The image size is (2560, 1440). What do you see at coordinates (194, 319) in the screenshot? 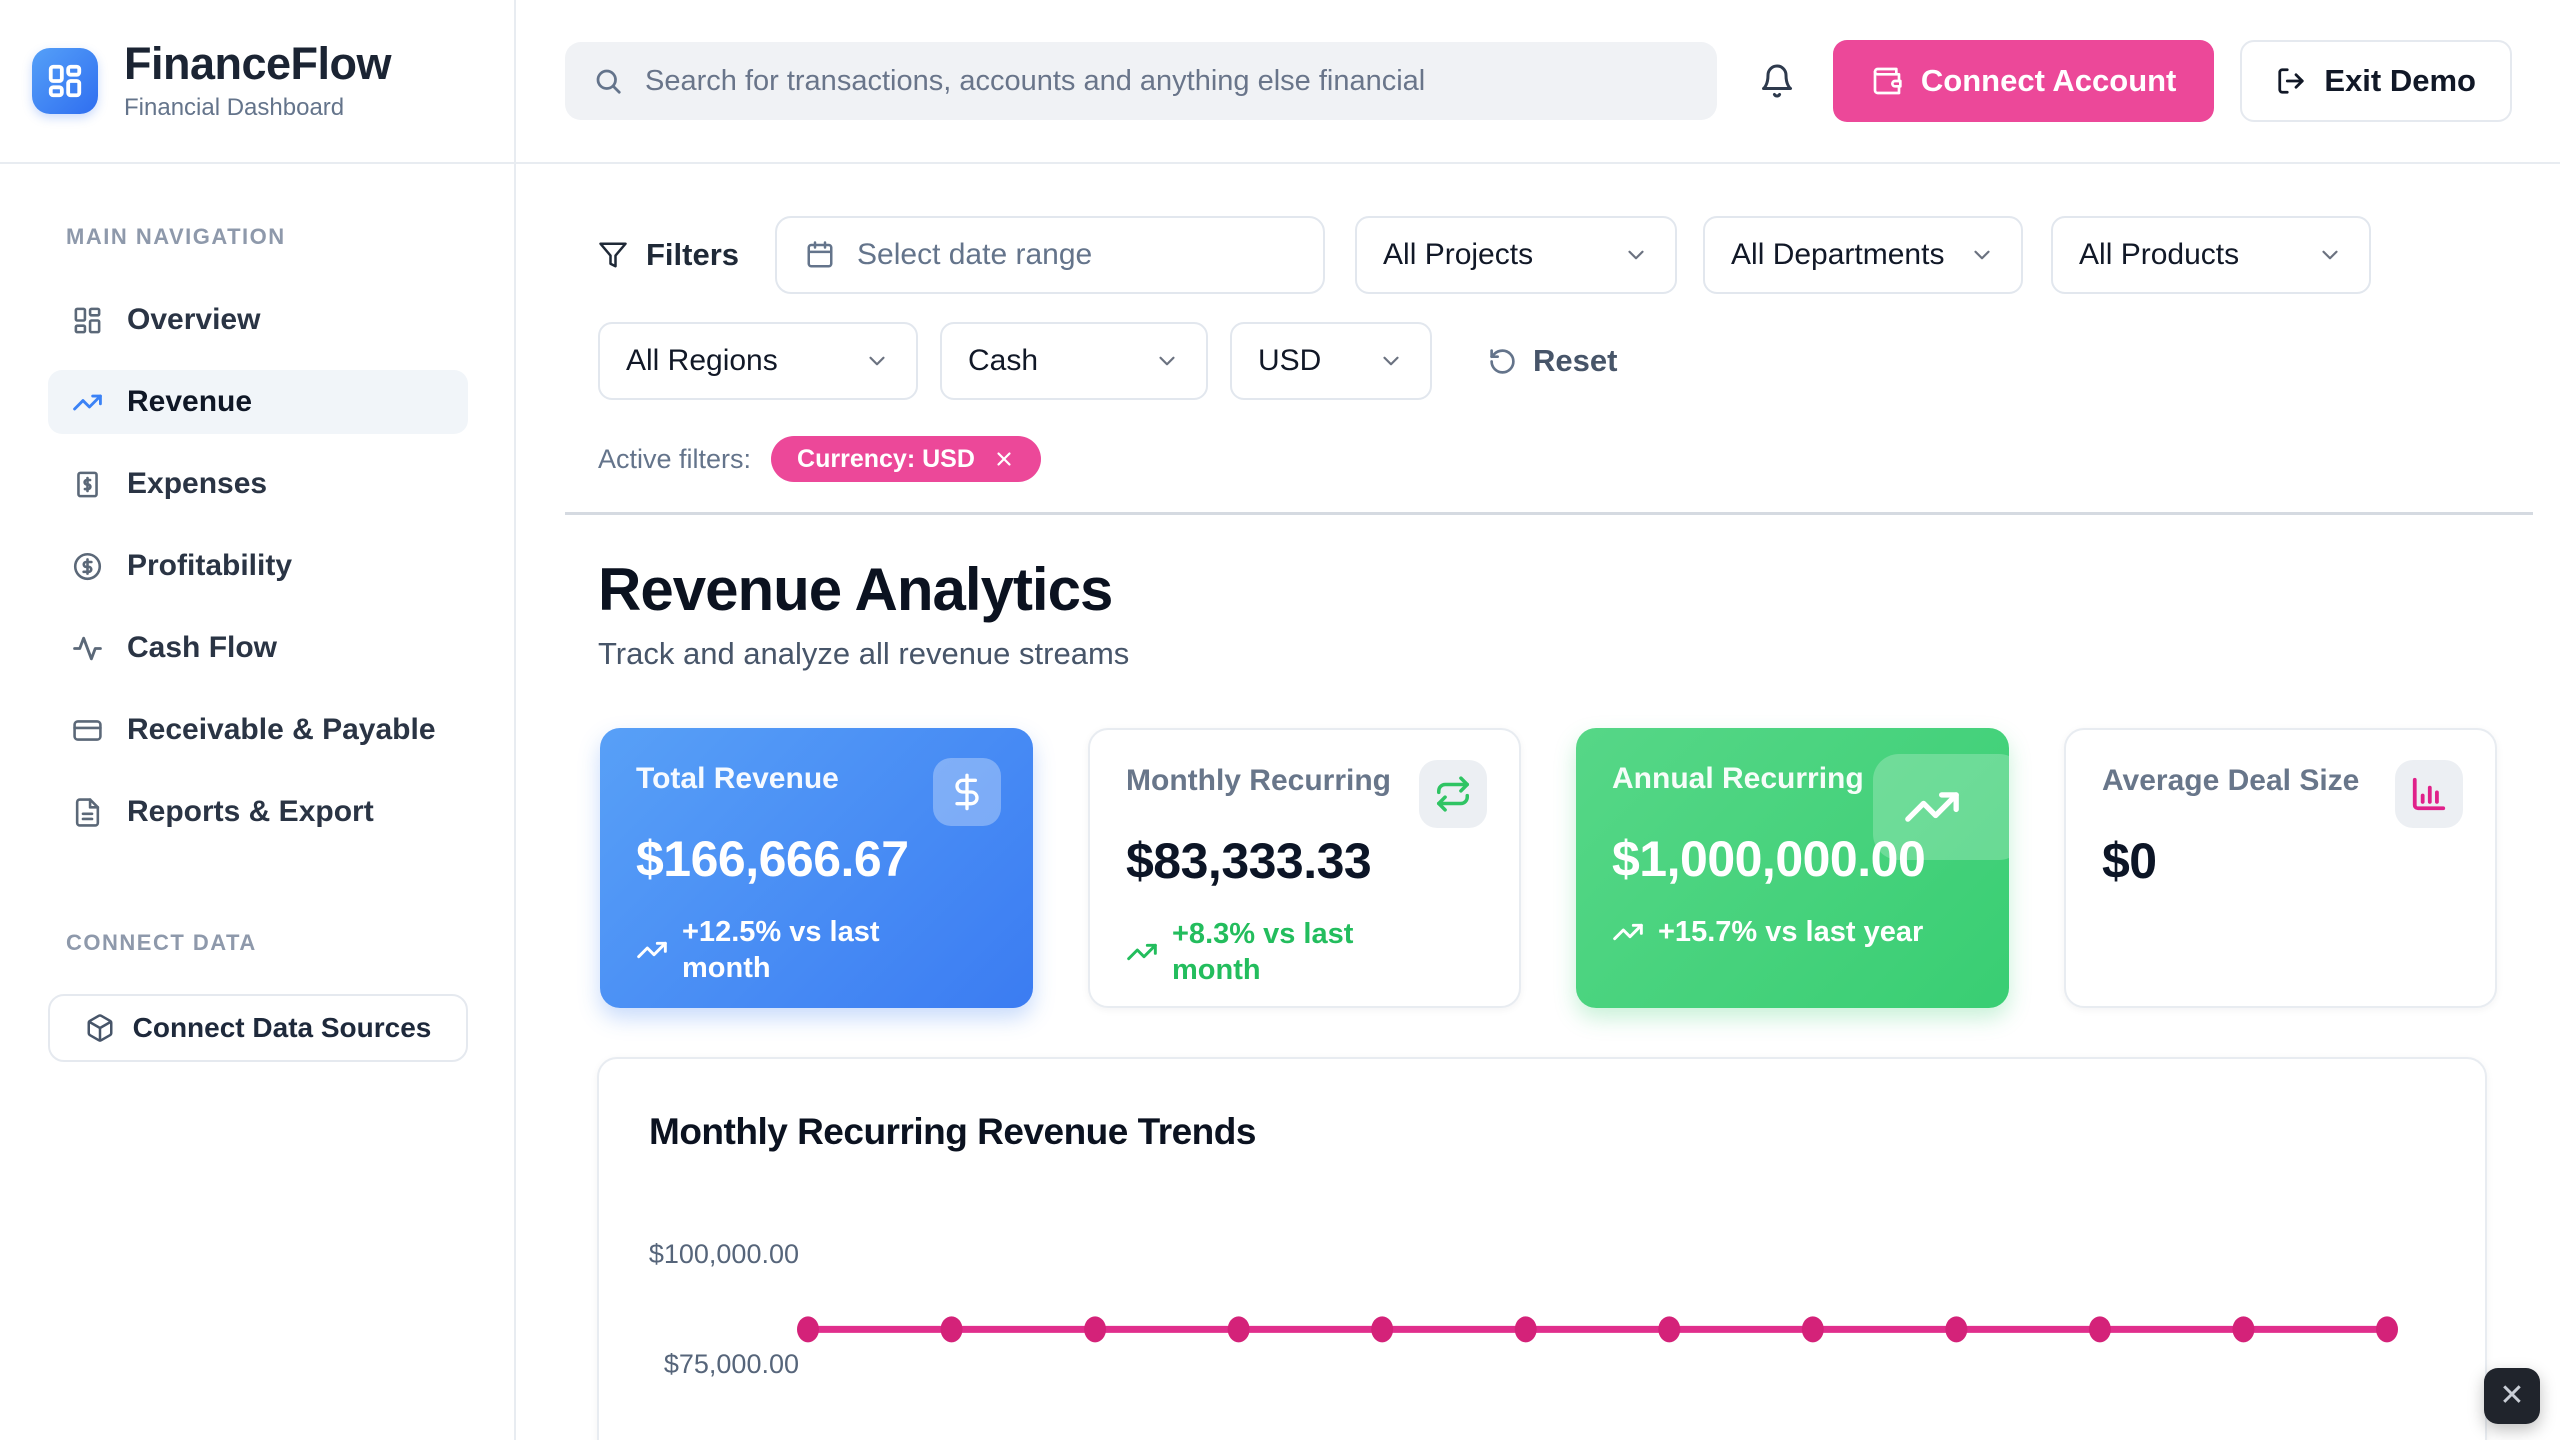
I see `sidebar-item-label: Overview` at bounding box center [194, 319].